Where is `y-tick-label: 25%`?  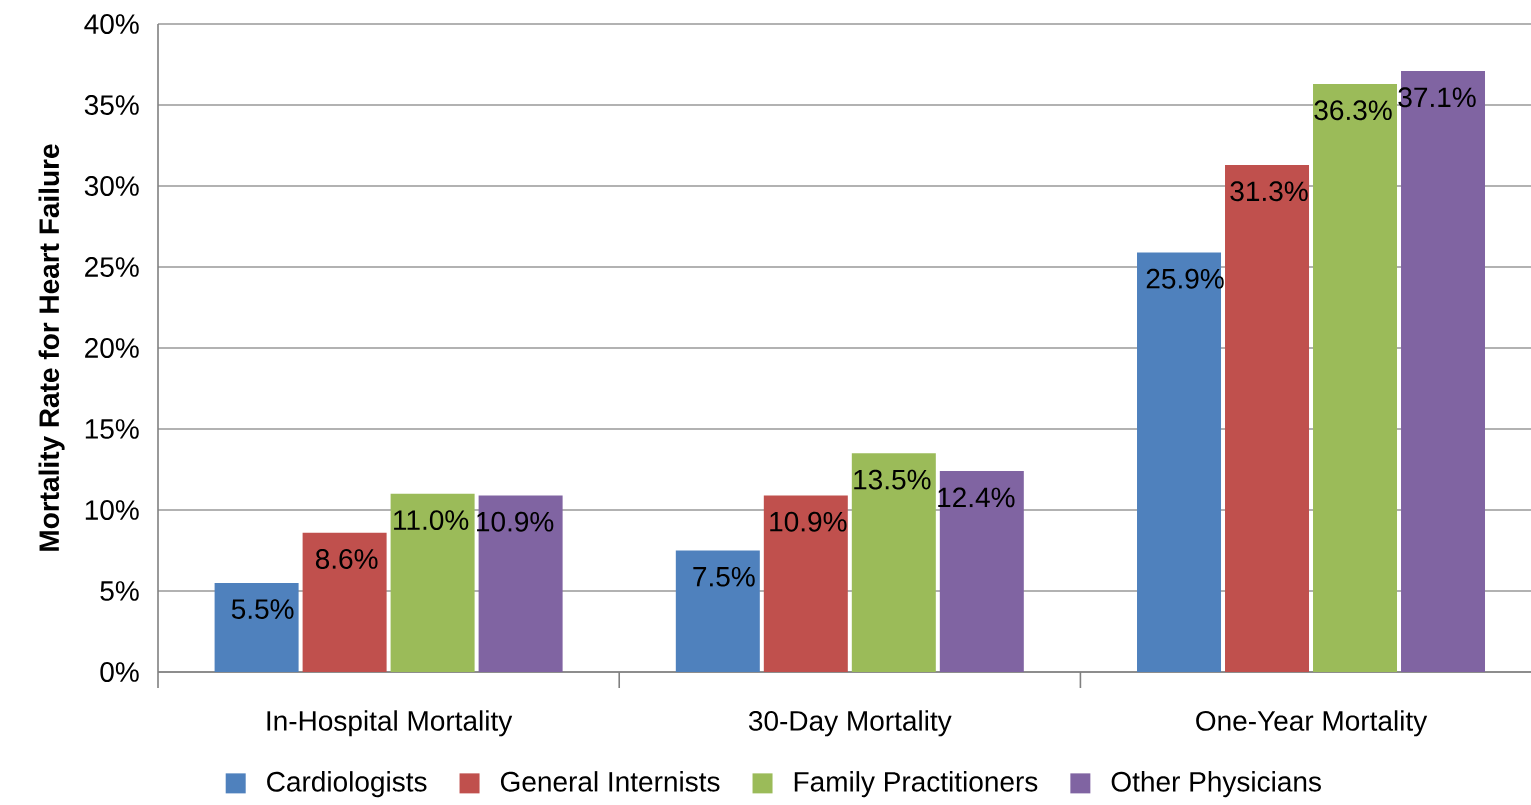 y-tick-label: 25% is located at coordinates (112, 267).